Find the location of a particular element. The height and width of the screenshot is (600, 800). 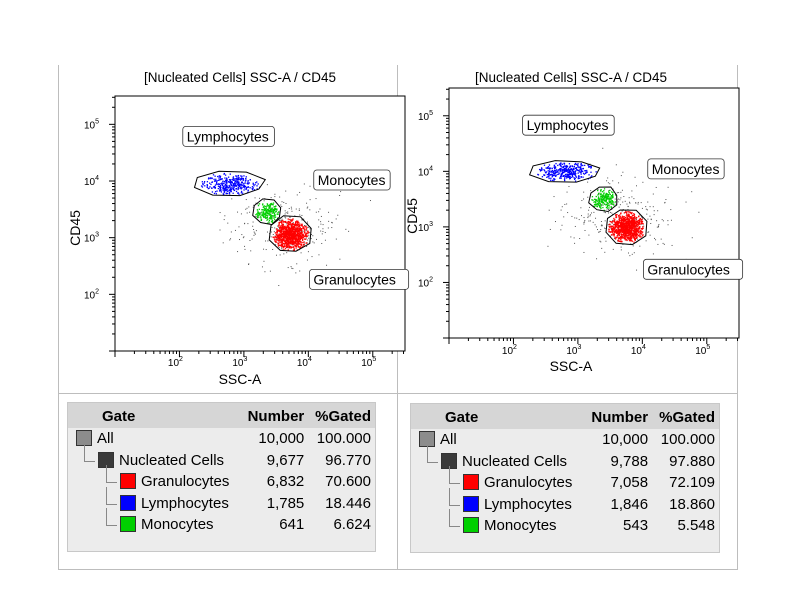

table-row: Monocytes 543 5.548 is located at coordinates (565, 523).